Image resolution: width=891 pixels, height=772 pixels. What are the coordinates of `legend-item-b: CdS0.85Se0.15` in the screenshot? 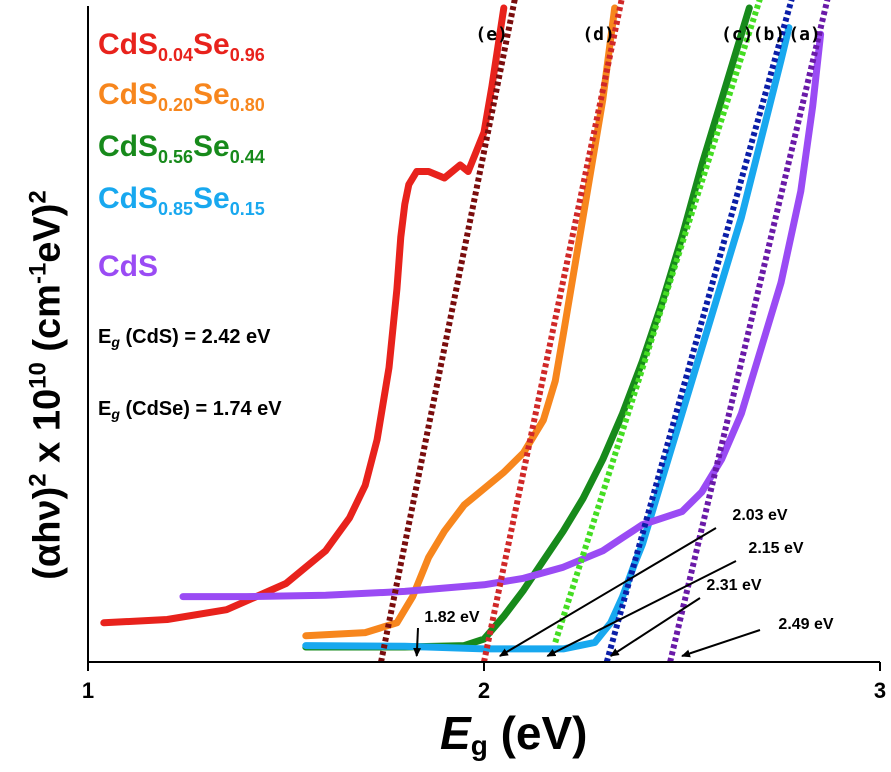 It's located at (181, 201).